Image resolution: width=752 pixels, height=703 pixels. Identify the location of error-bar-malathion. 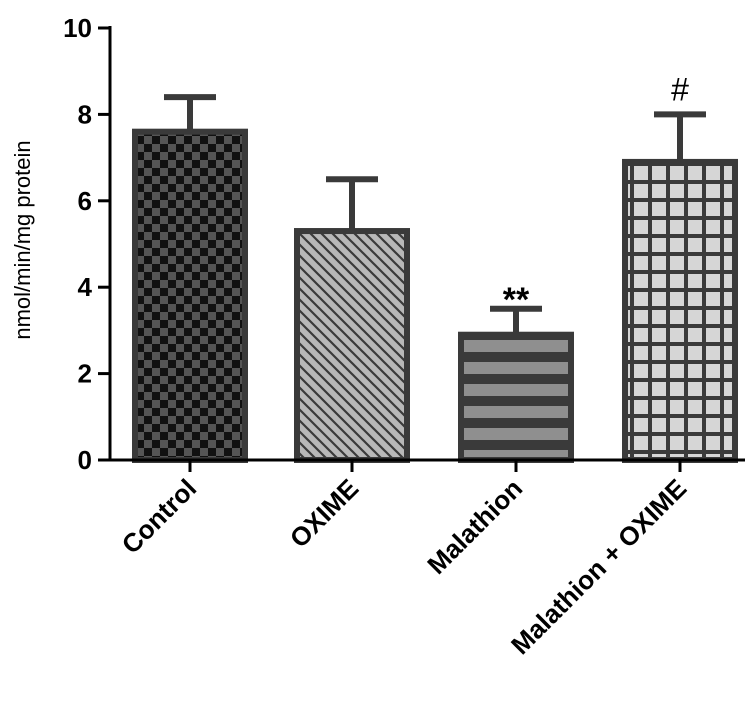
(516, 320).